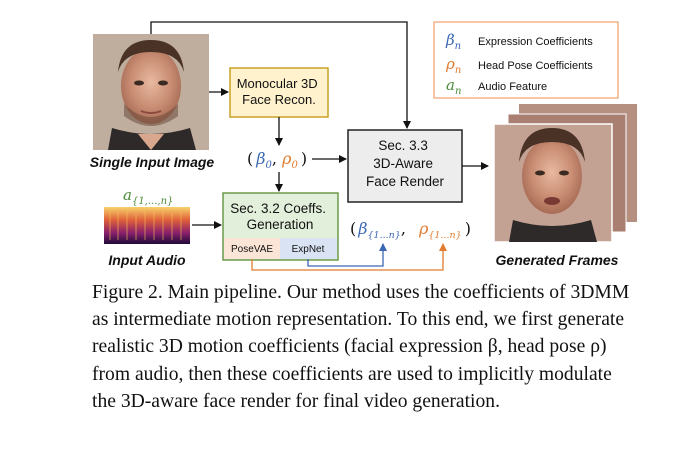 The width and height of the screenshot is (694, 451). What do you see at coordinates (453, 86) in the screenshot?
I see `svg-text: an` at bounding box center [453, 86].